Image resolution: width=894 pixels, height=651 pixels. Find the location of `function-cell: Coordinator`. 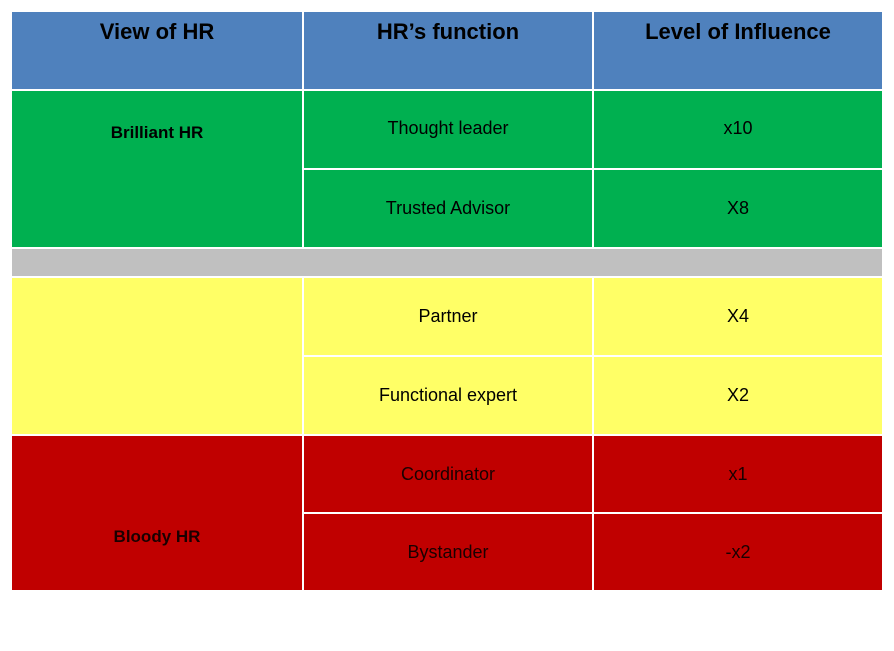

function-cell: Coordinator is located at coordinates (448, 474).